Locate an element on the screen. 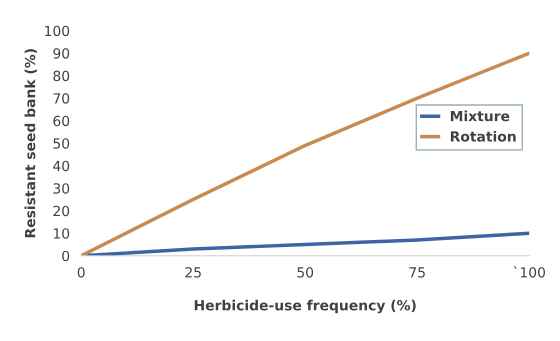  y-tick-label: 10 is located at coordinates (62, 233).